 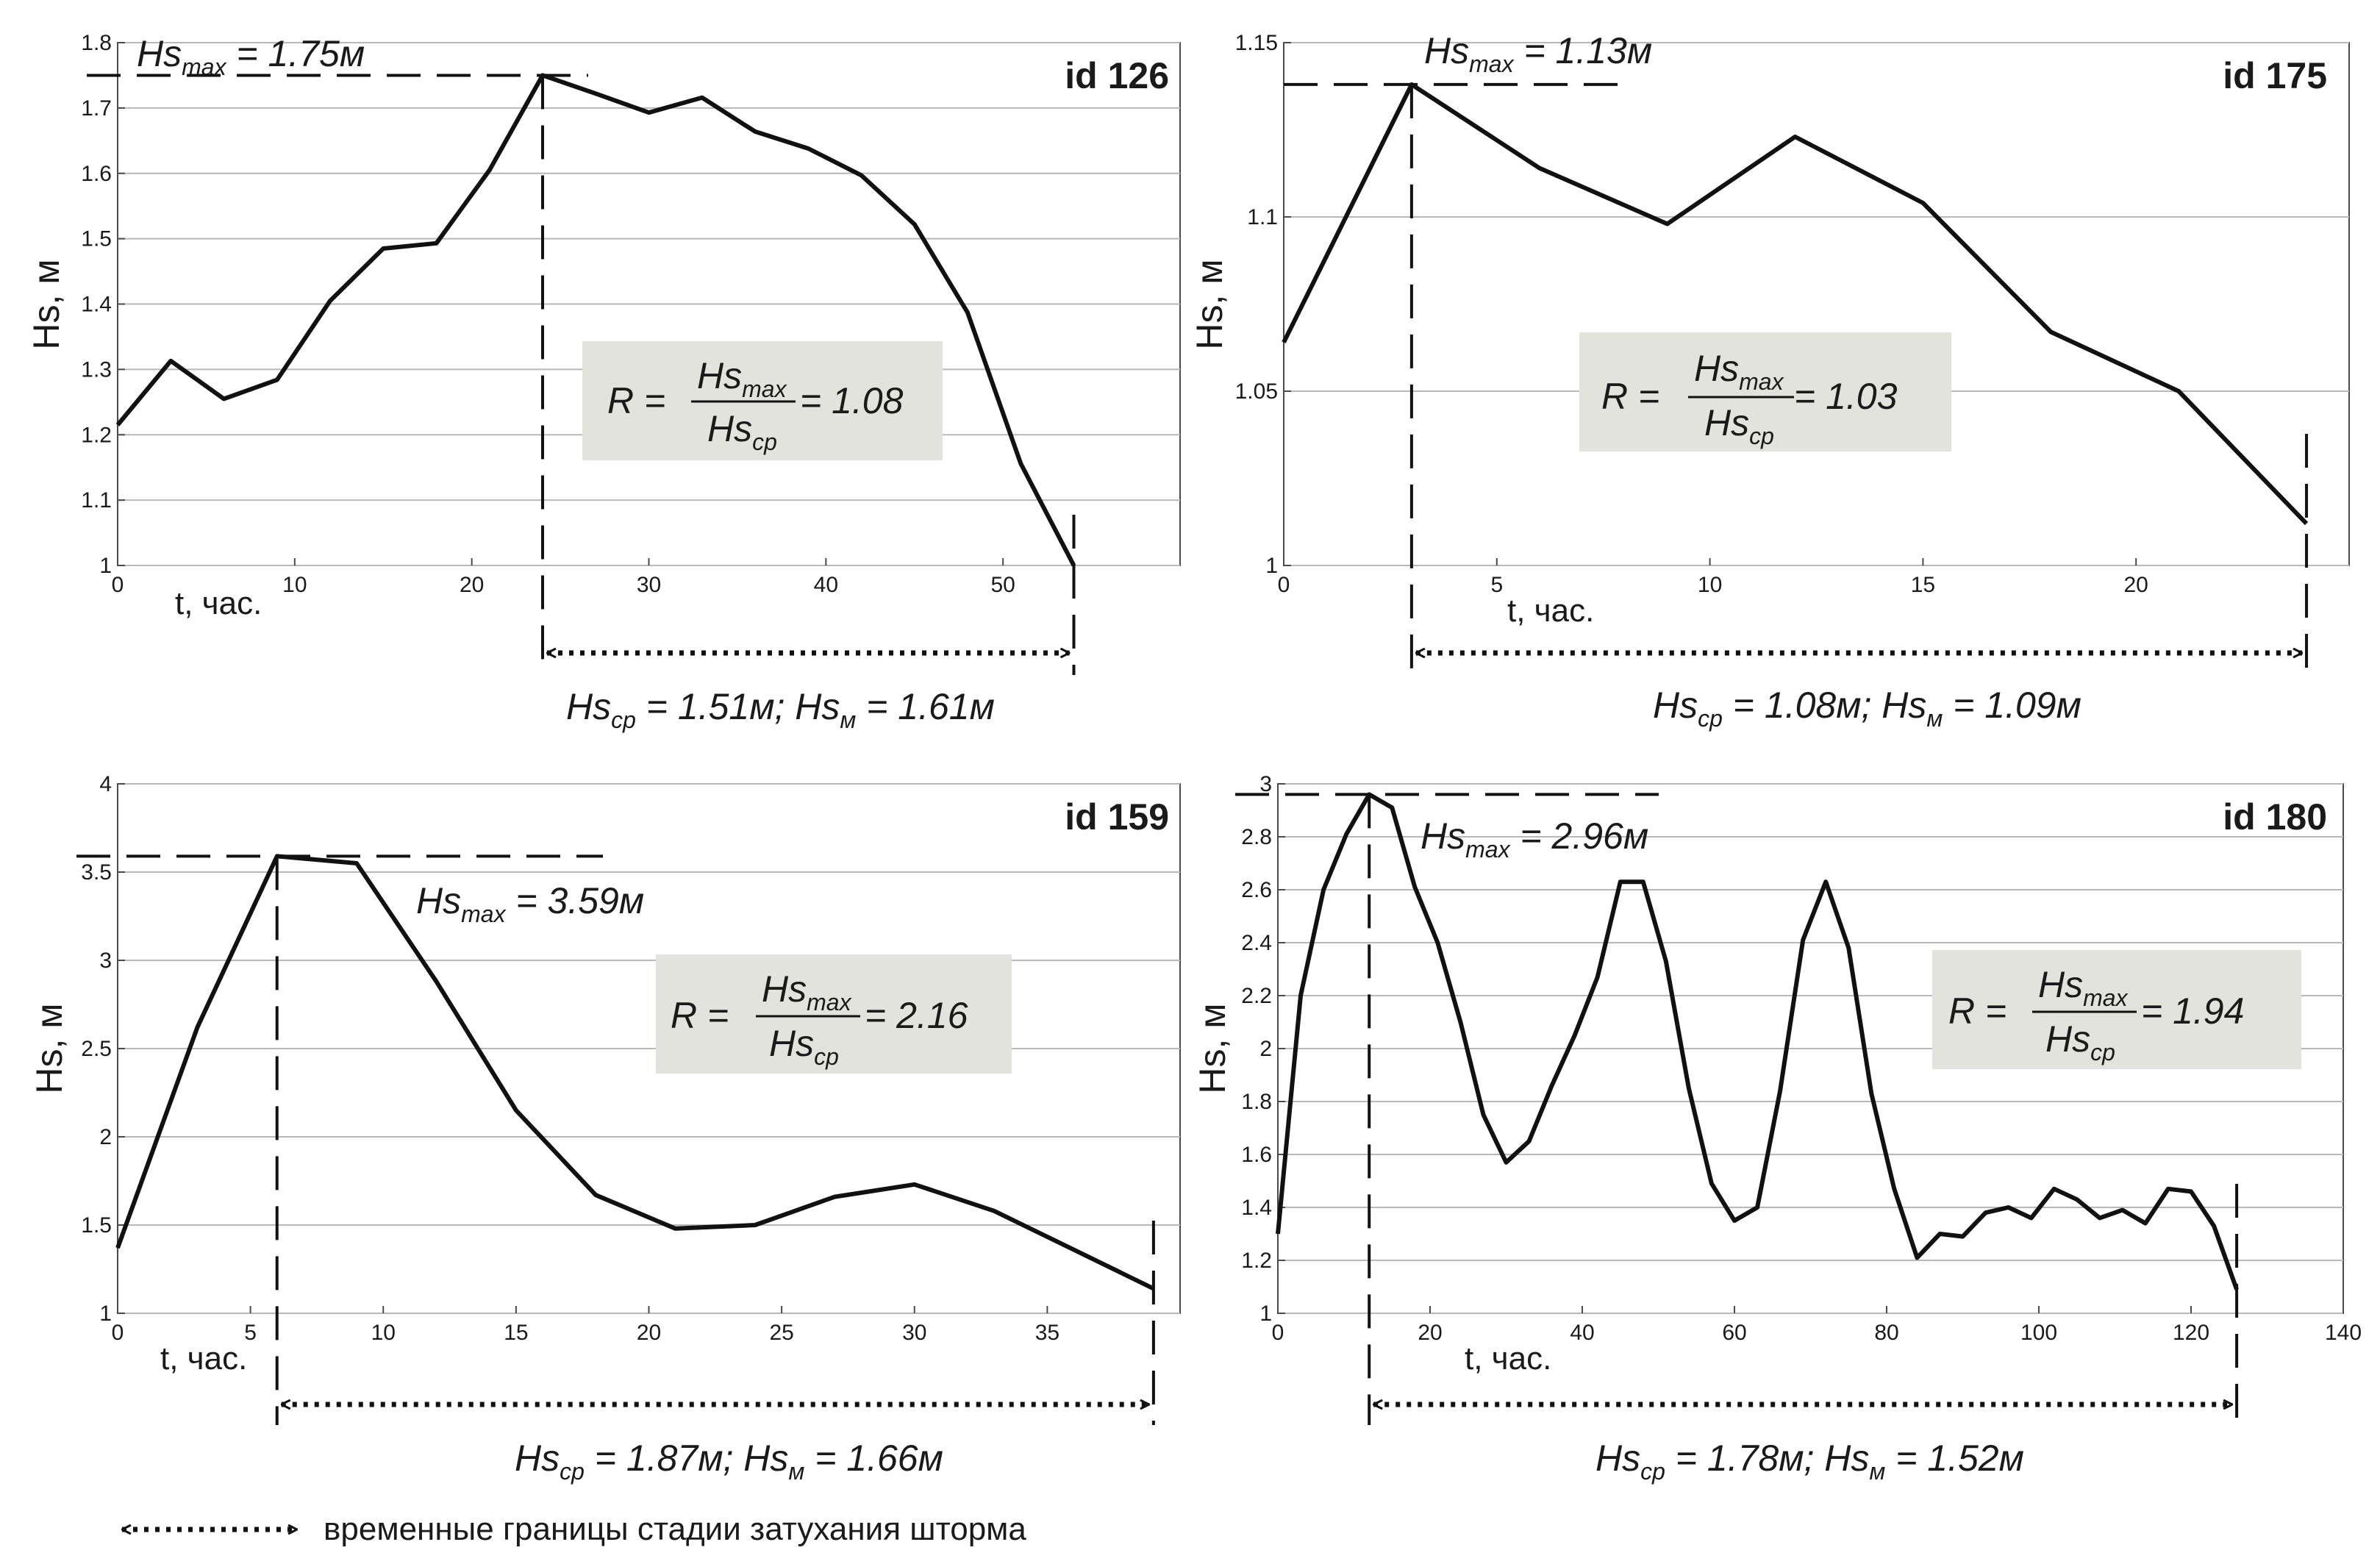 I want to click on y-tick-label: 4, so click(x=106, y=784).